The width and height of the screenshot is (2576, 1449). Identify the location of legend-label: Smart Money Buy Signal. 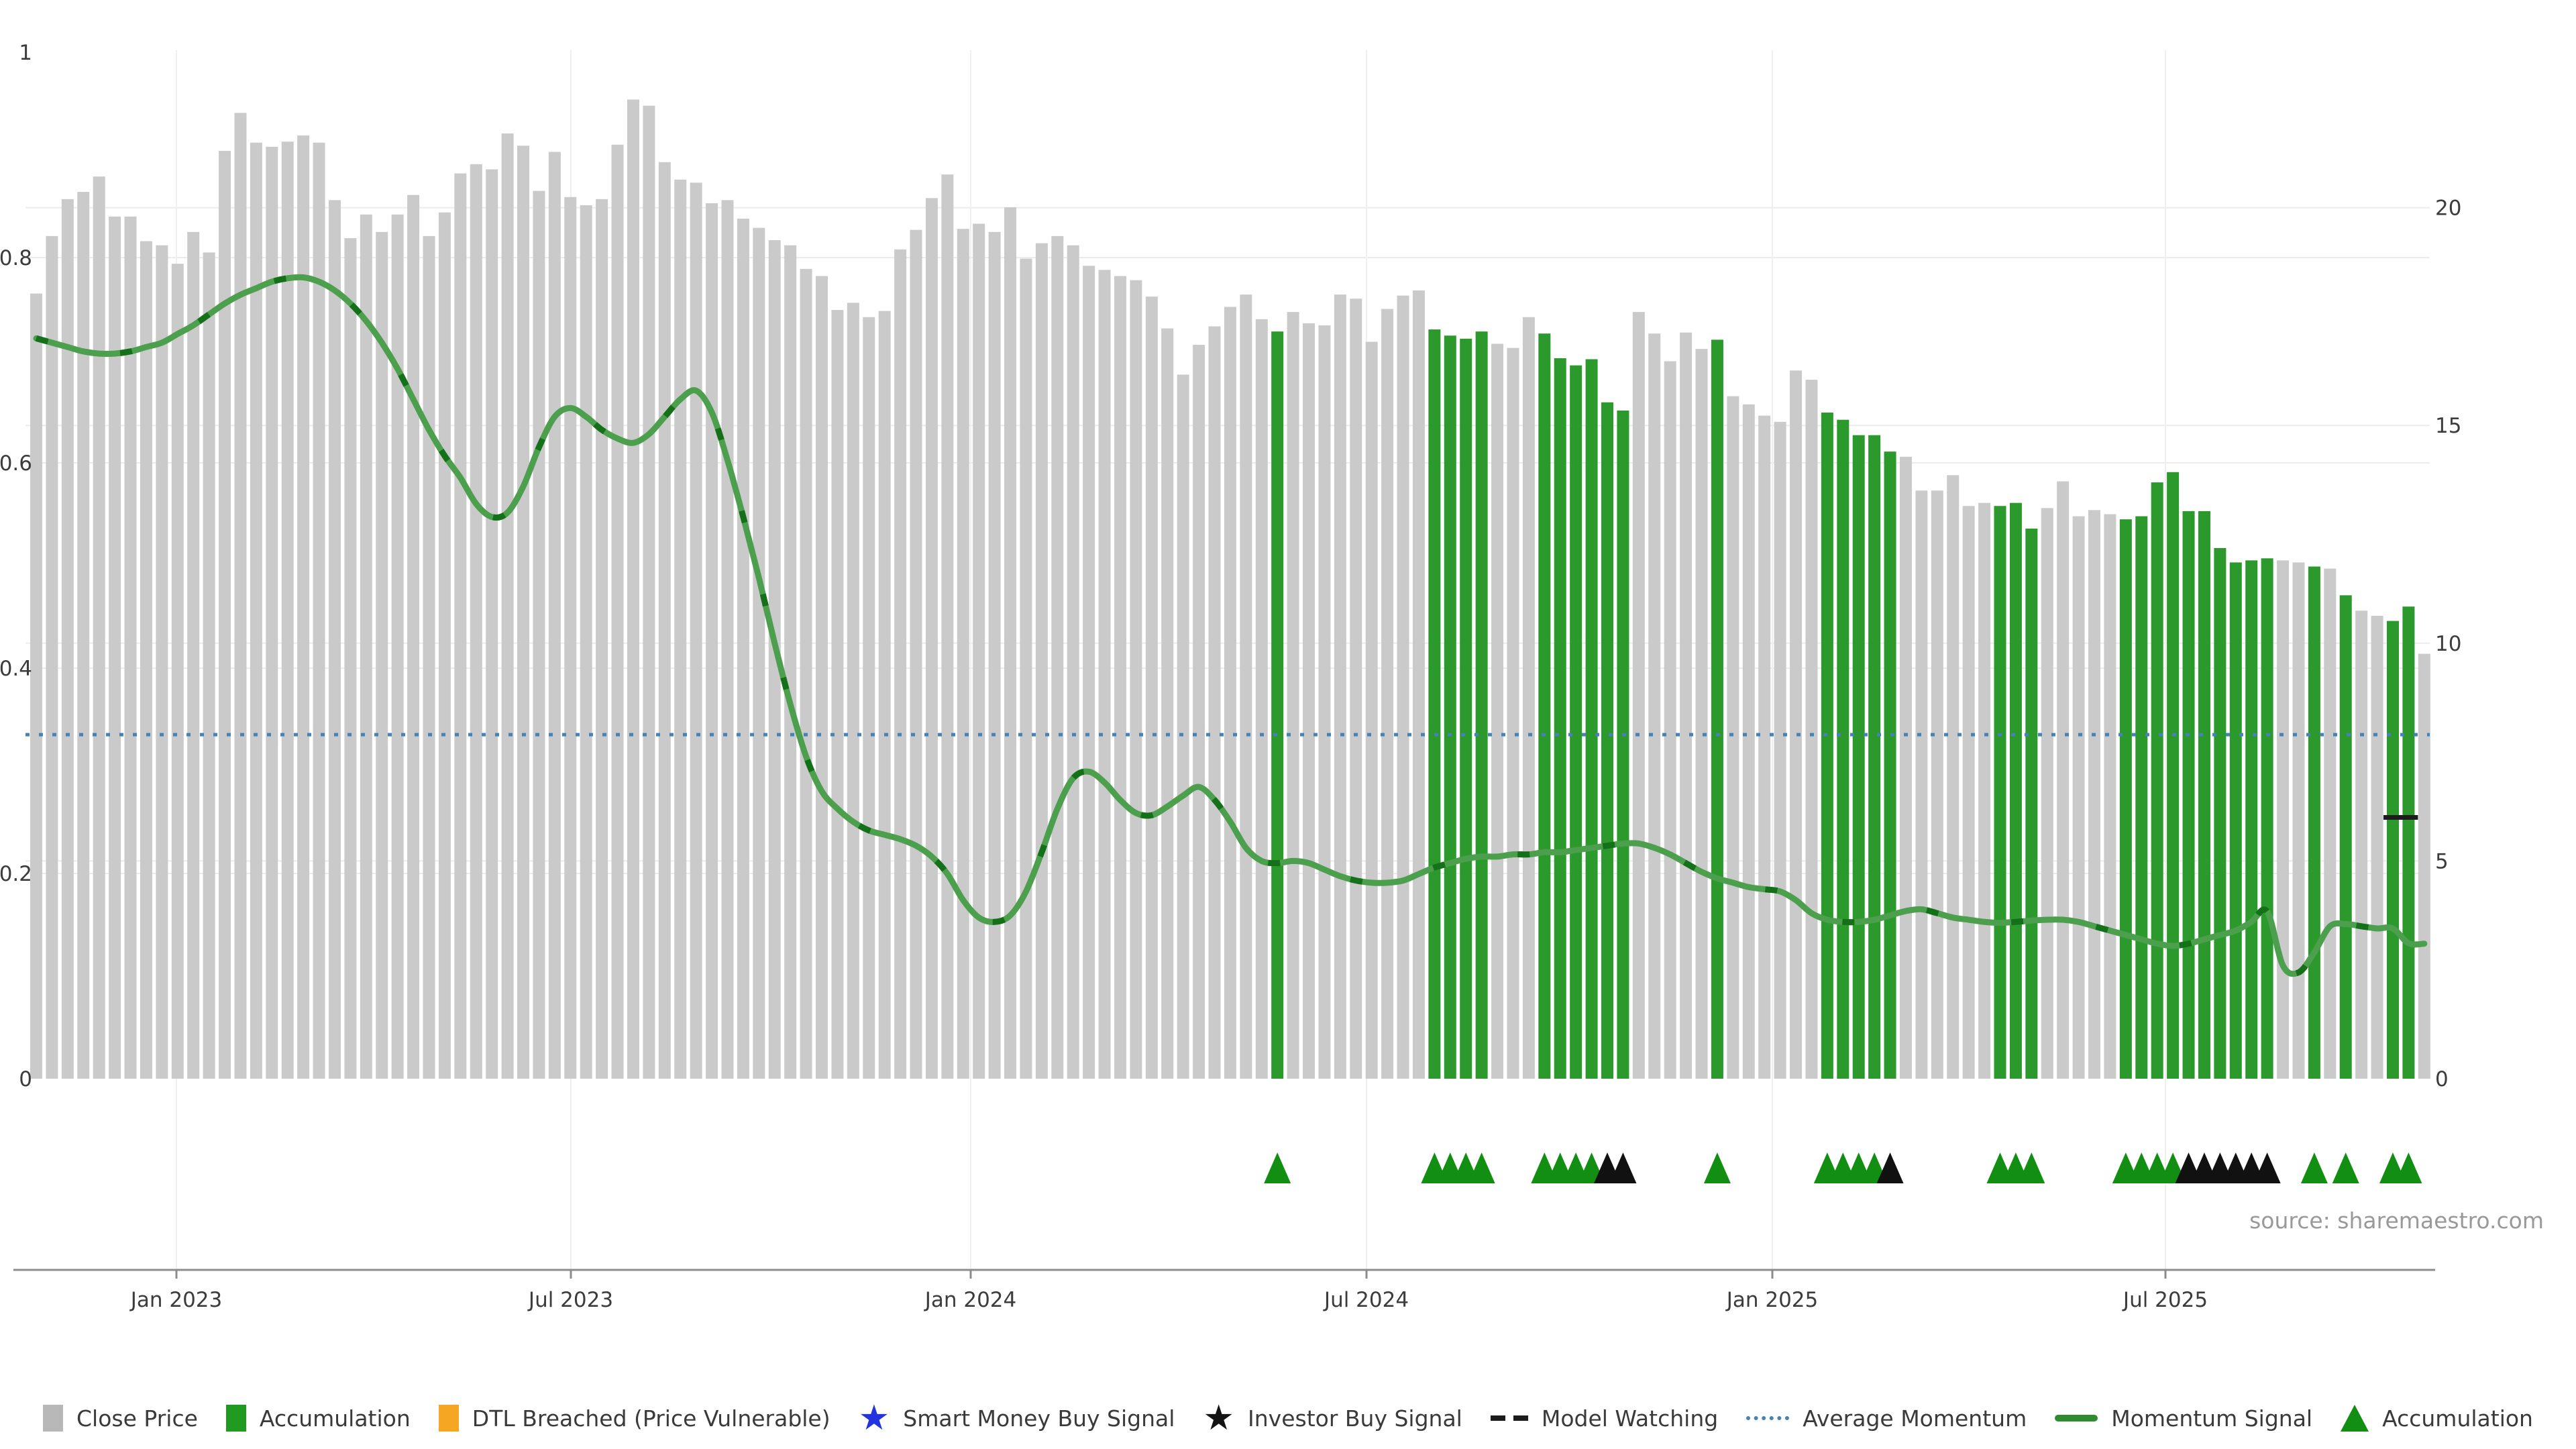
(1039, 1418).